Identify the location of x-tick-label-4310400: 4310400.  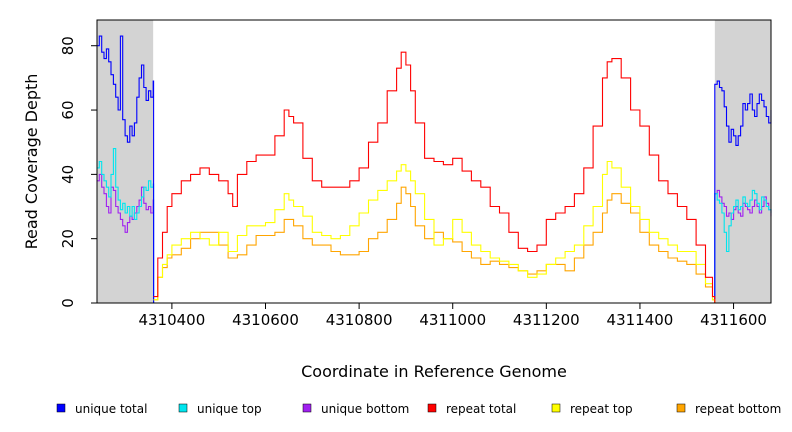
(171, 320).